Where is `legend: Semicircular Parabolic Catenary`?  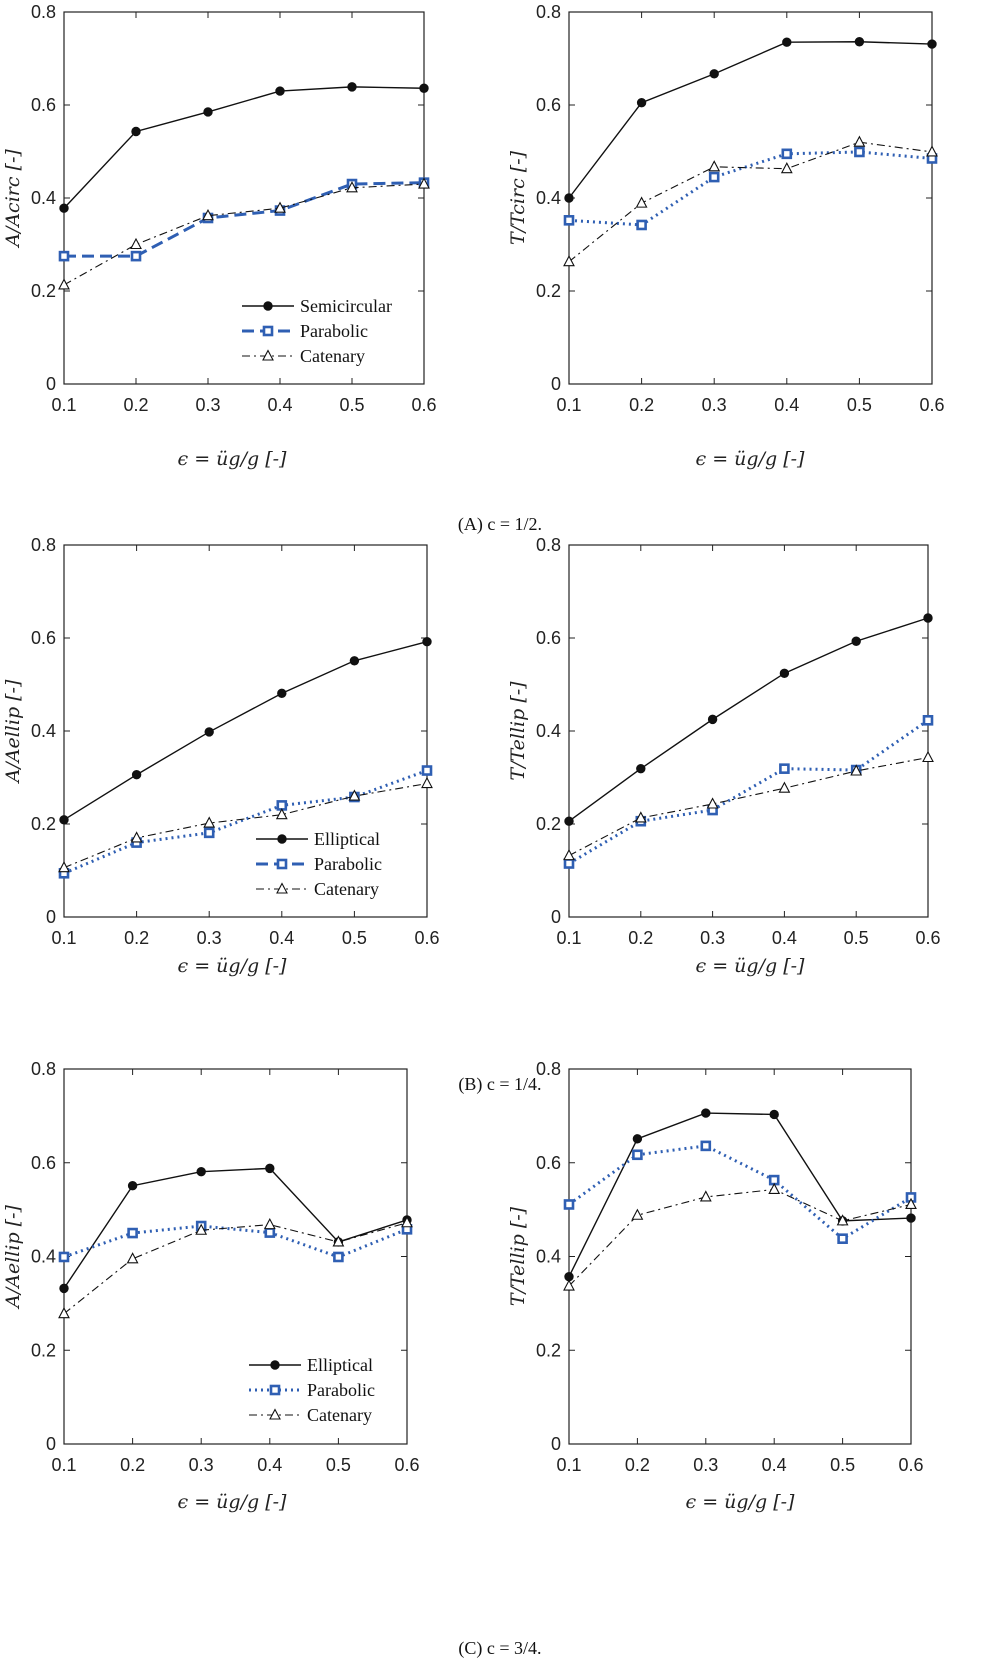 legend: Semicircular Parabolic Catenary is located at coordinates (317, 331).